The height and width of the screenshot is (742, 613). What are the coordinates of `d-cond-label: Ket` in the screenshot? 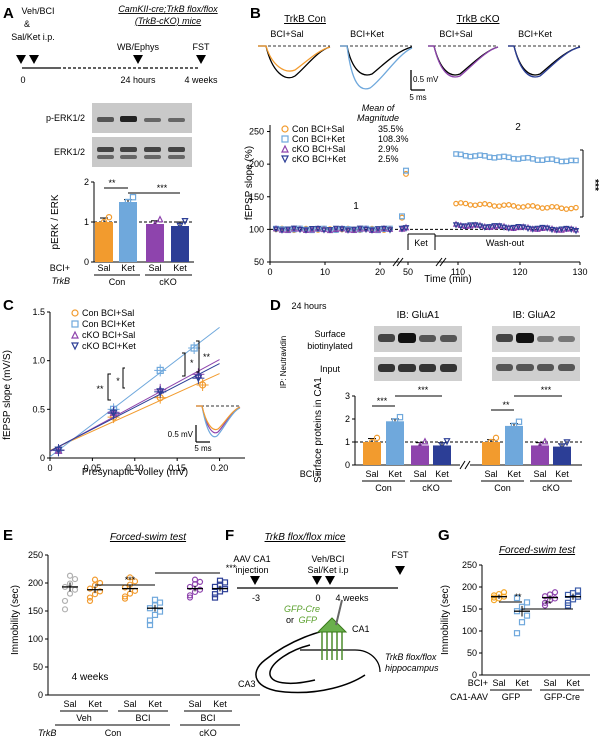 It's located at (442, 474).